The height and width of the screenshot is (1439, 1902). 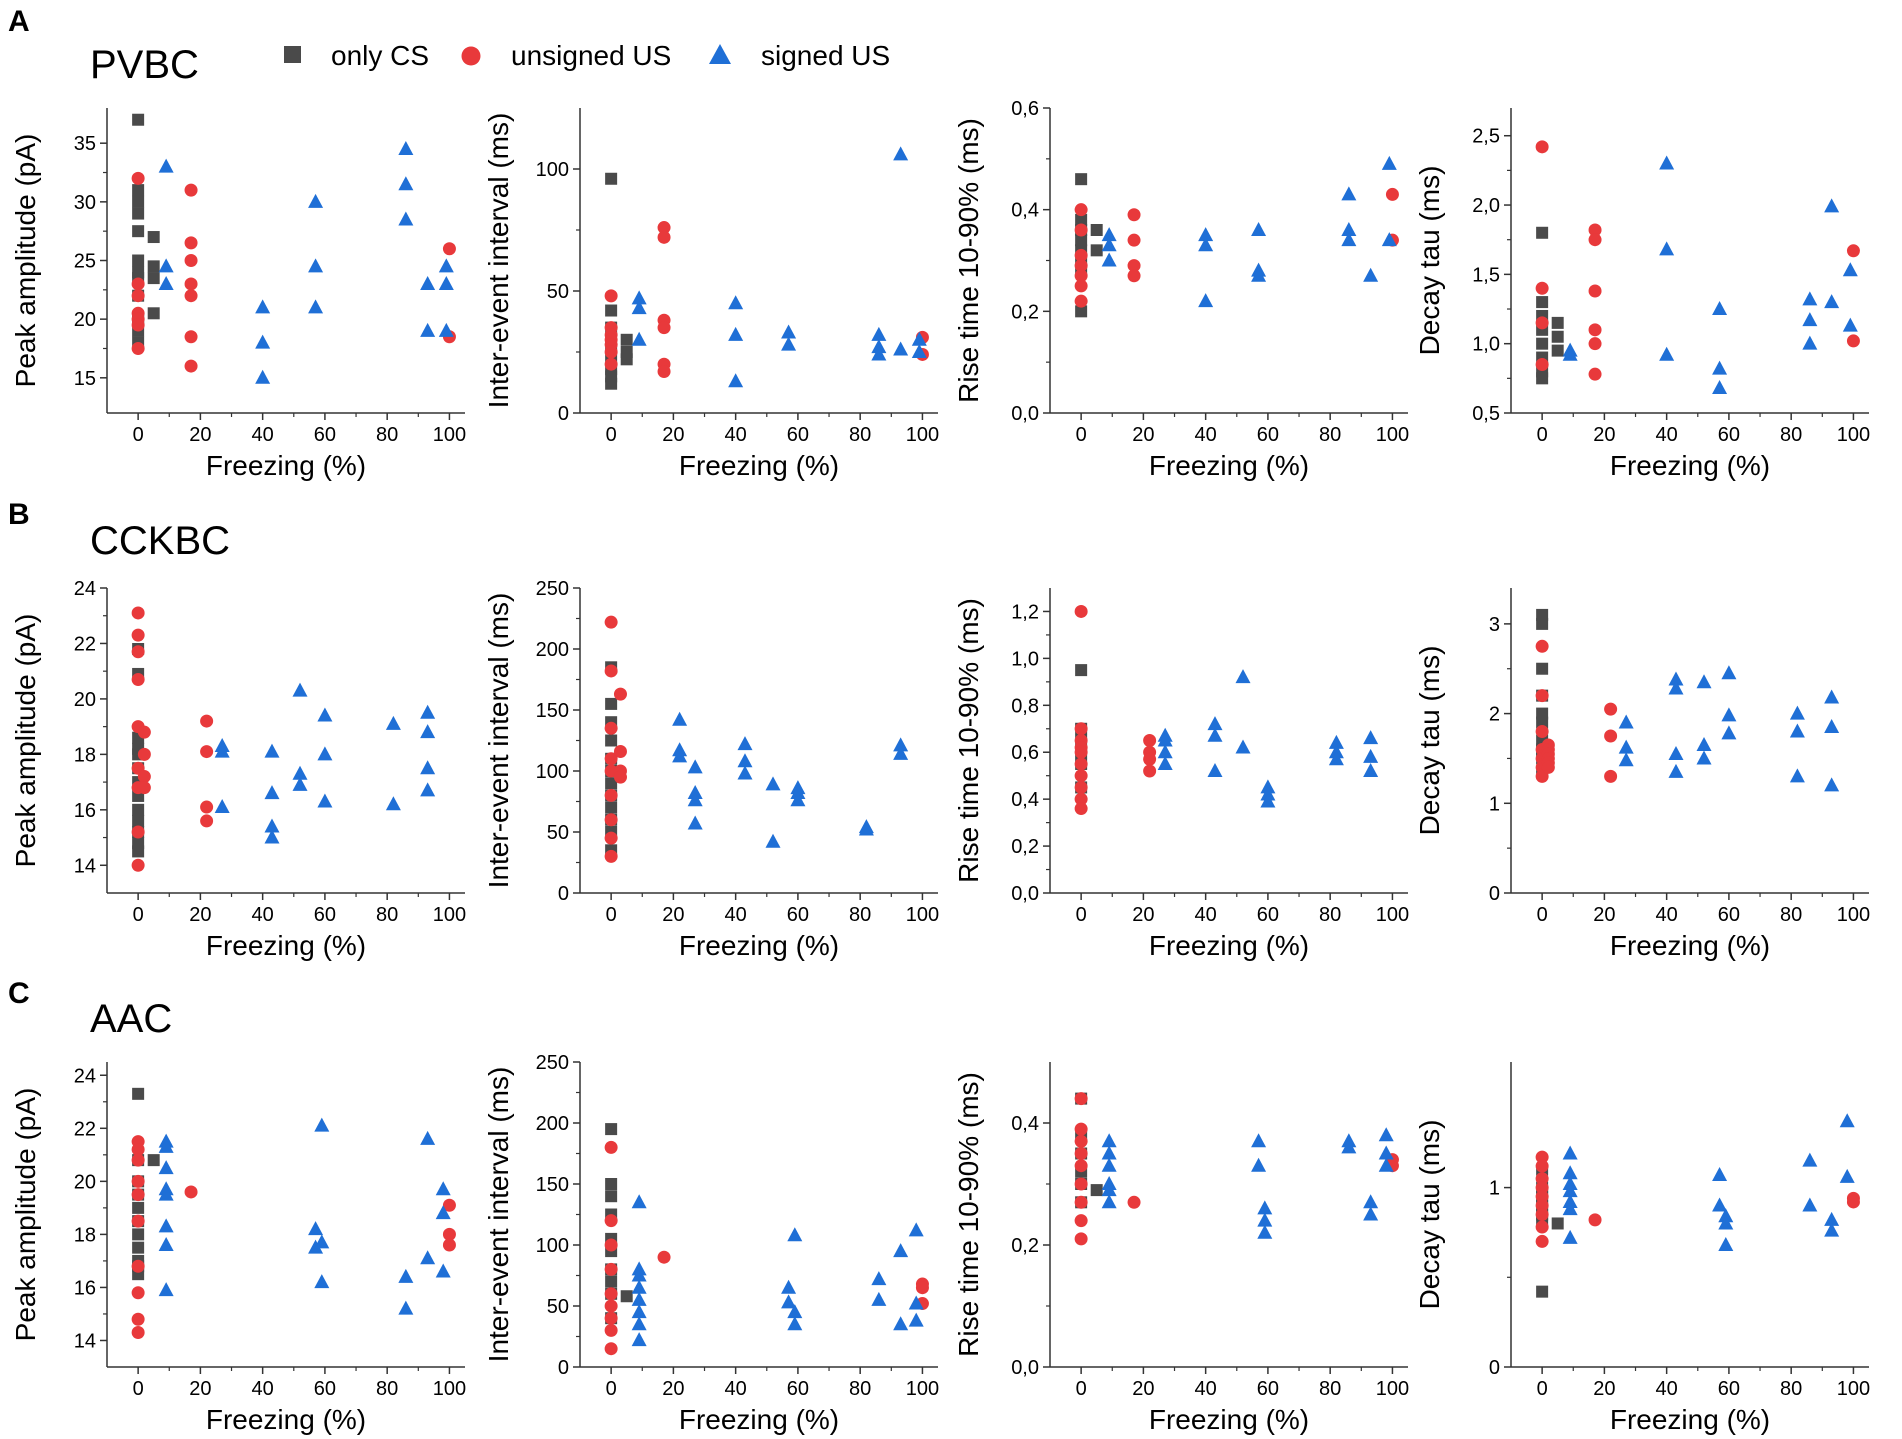 I want to click on y-tick-label: 0,4, so click(x=1025, y=800).